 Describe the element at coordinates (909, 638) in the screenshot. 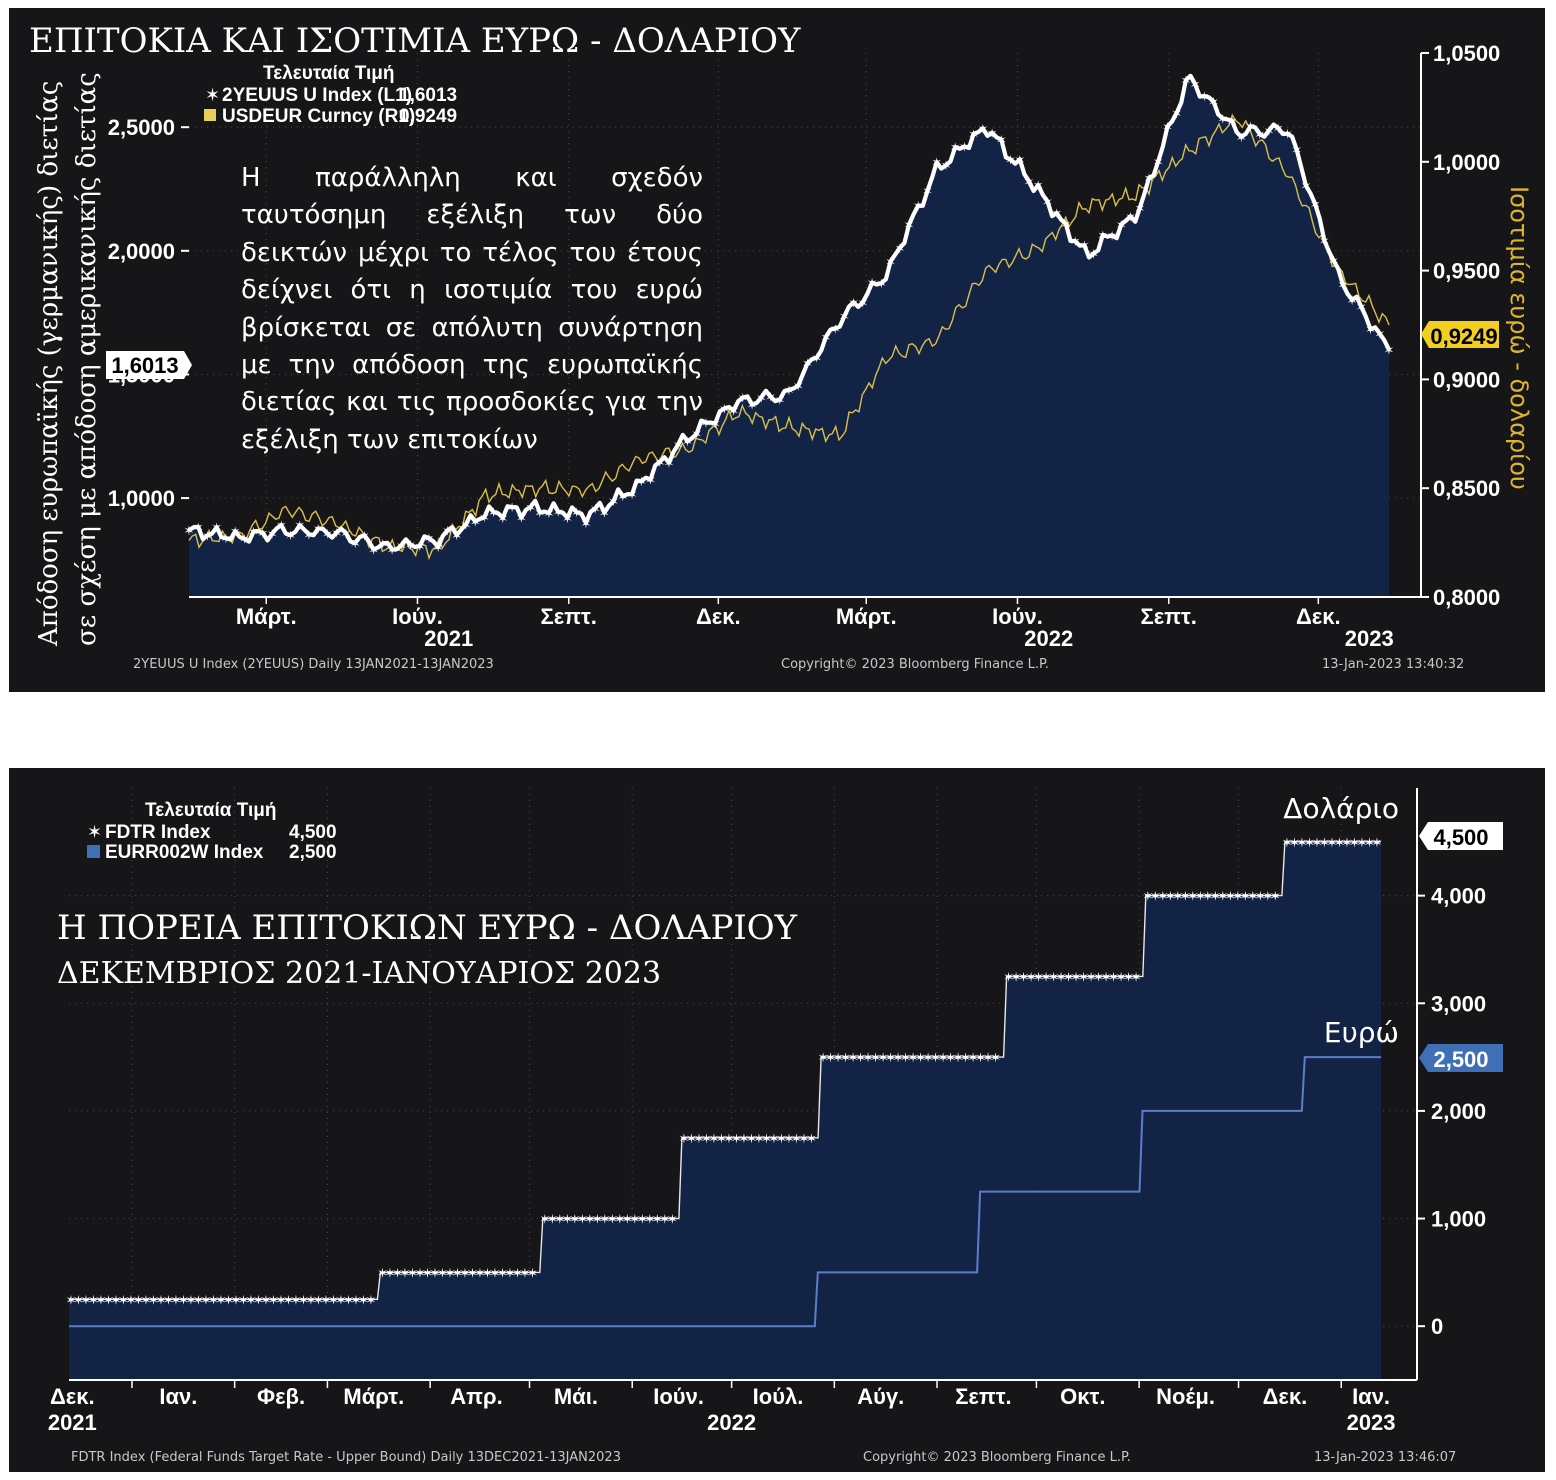

I see `year-labels: 2021 2022 2023` at that location.